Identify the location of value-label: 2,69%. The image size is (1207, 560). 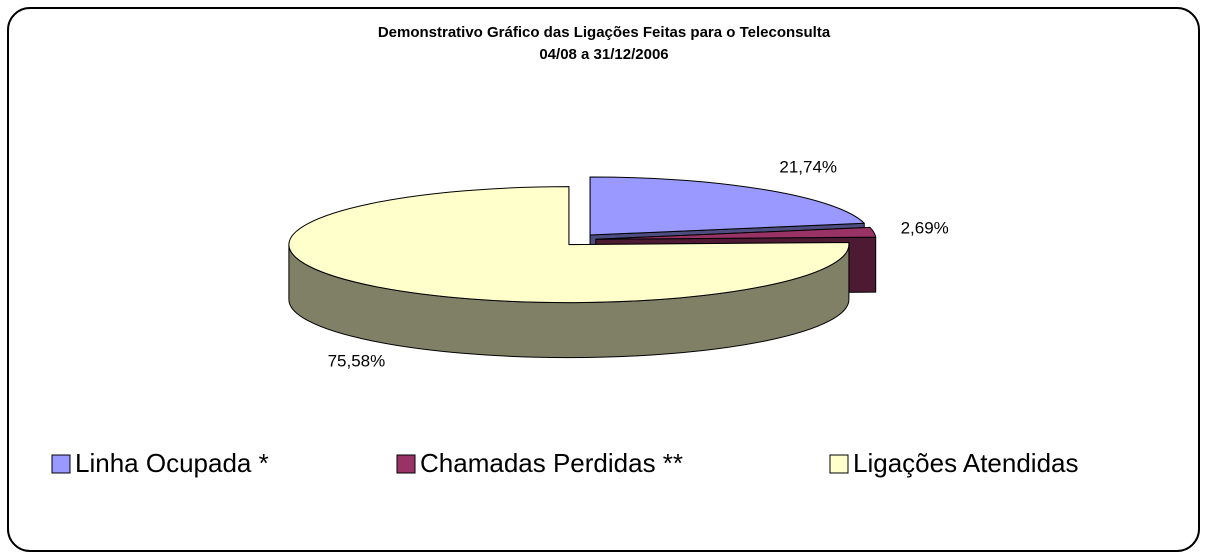
(925, 227).